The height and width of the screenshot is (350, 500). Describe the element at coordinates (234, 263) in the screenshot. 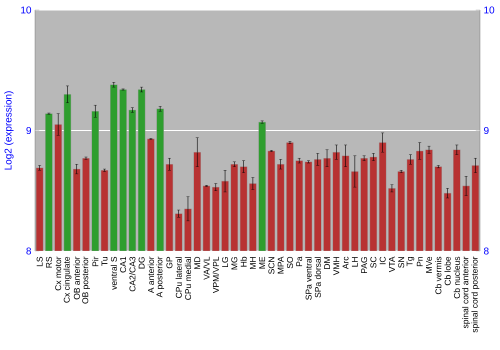

I see `x-tick-label: MG` at that location.